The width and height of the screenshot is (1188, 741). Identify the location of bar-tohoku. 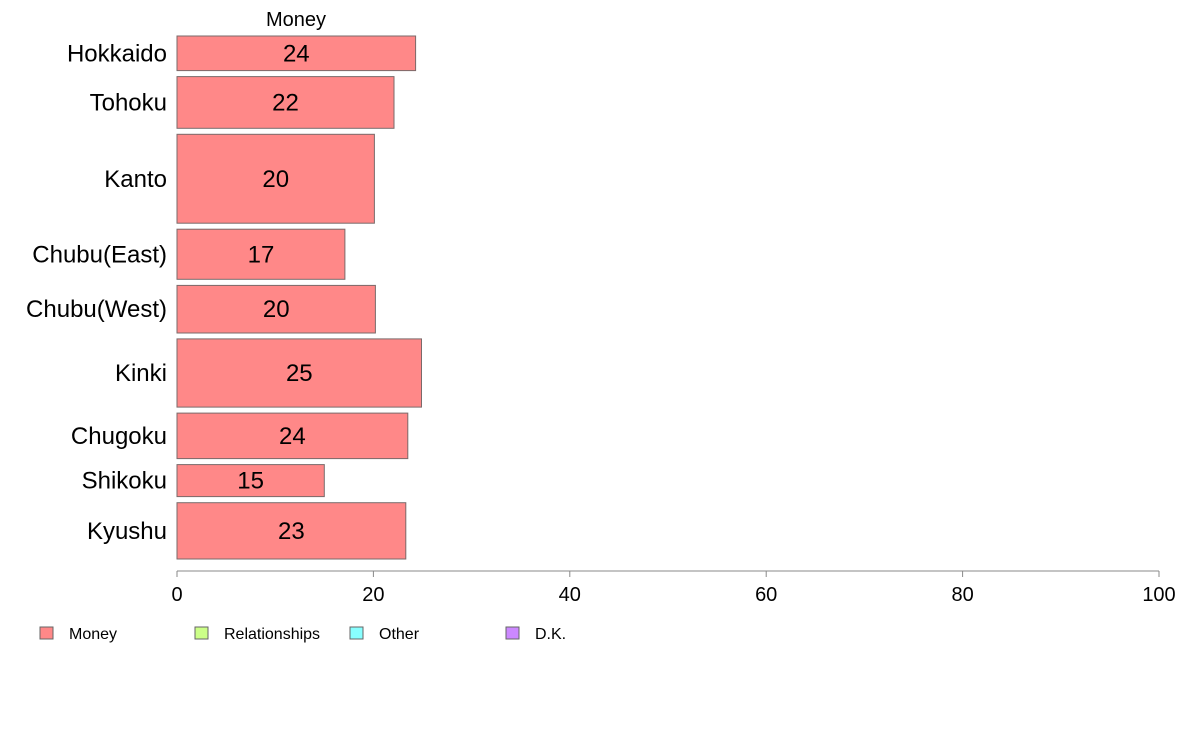
(285, 102).